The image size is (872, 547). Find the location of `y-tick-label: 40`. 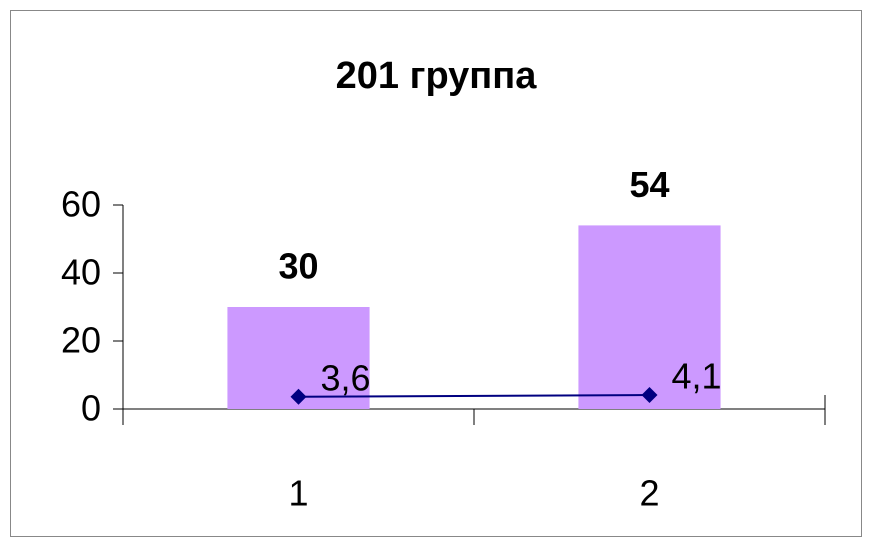

y-tick-label: 40 is located at coordinates (81, 272).